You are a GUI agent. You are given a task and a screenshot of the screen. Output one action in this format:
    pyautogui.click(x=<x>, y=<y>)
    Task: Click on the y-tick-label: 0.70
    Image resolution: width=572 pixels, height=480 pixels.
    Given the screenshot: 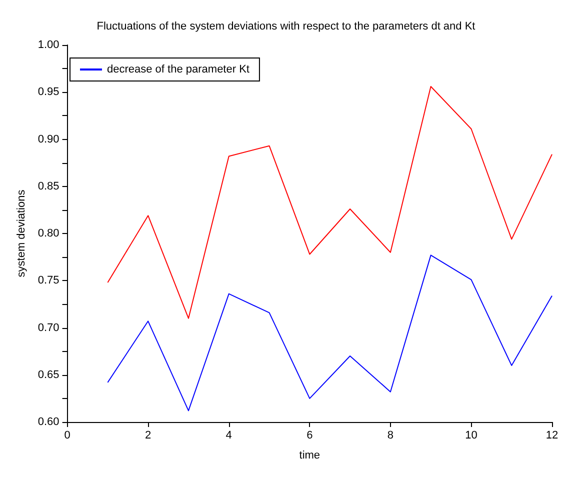 What is the action you would take?
    pyautogui.click(x=49, y=328)
    